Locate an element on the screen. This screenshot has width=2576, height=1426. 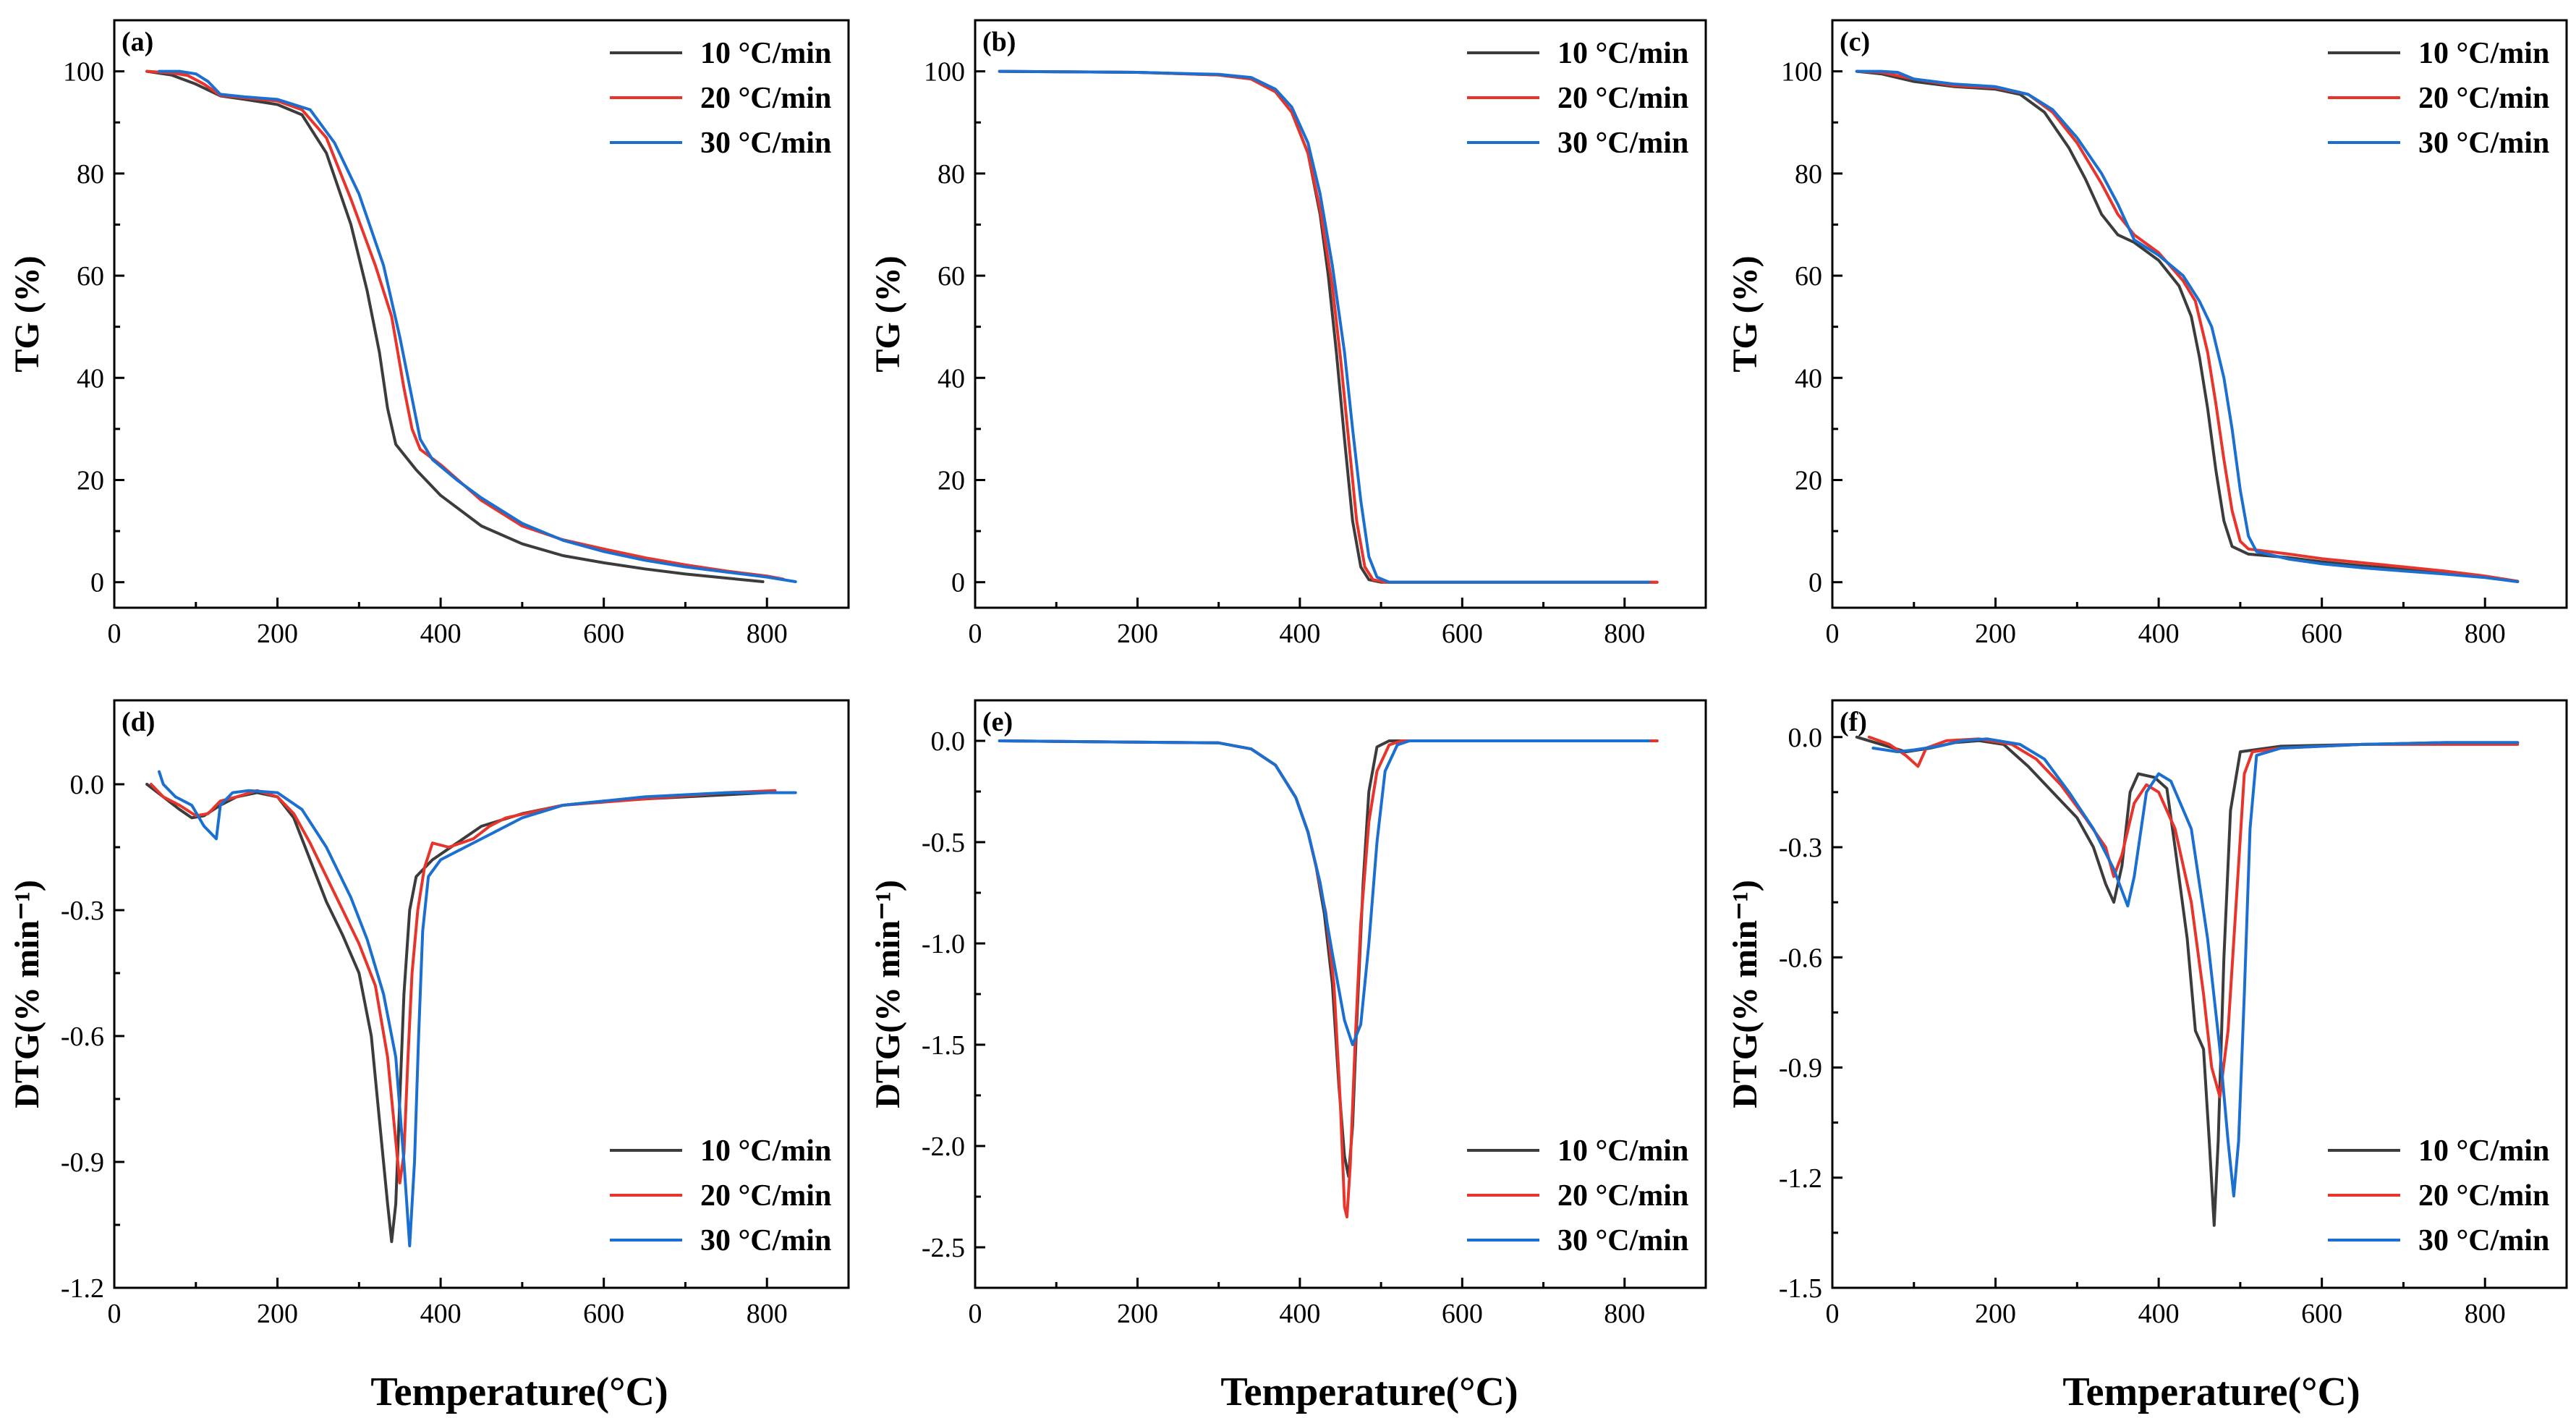
panel-label: (a) is located at coordinates (137, 42).